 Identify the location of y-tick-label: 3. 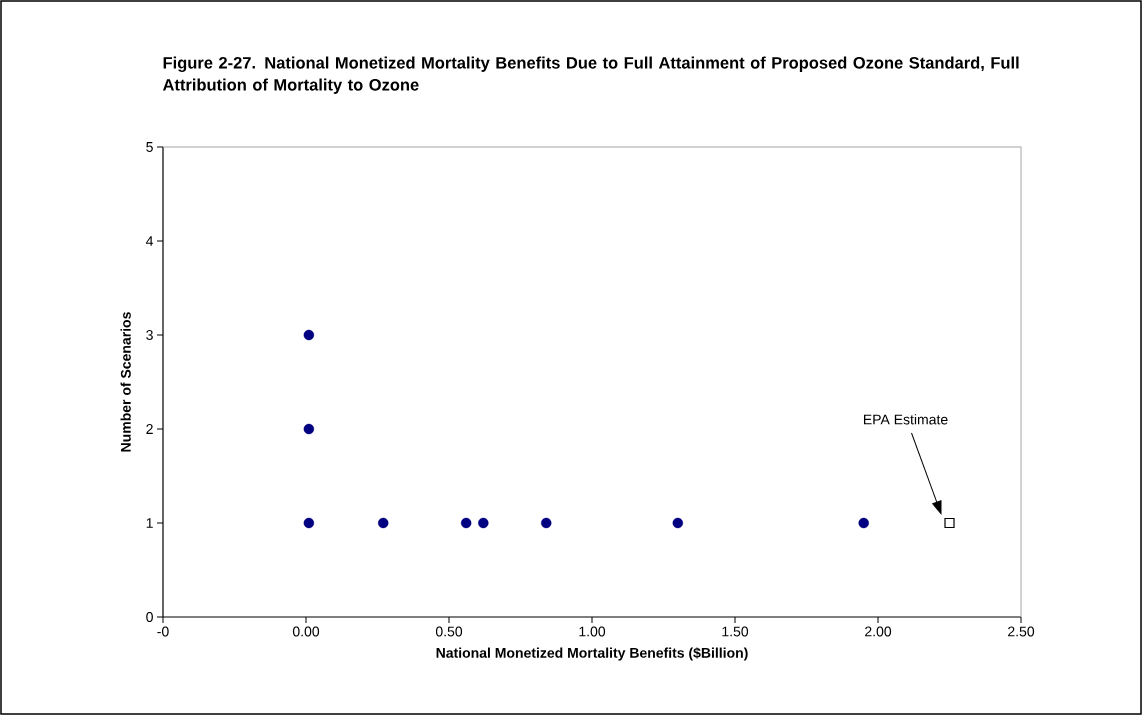
(149, 335).